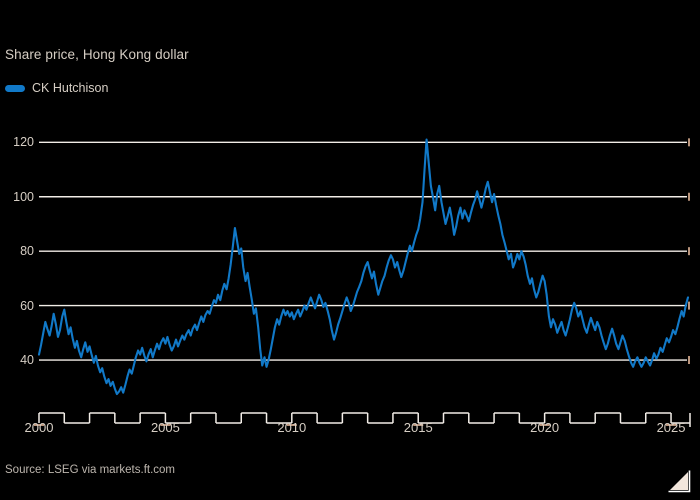 This screenshot has width=700, height=500. I want to click on legend-swatch-ck-hutchison, so click(15, 88).